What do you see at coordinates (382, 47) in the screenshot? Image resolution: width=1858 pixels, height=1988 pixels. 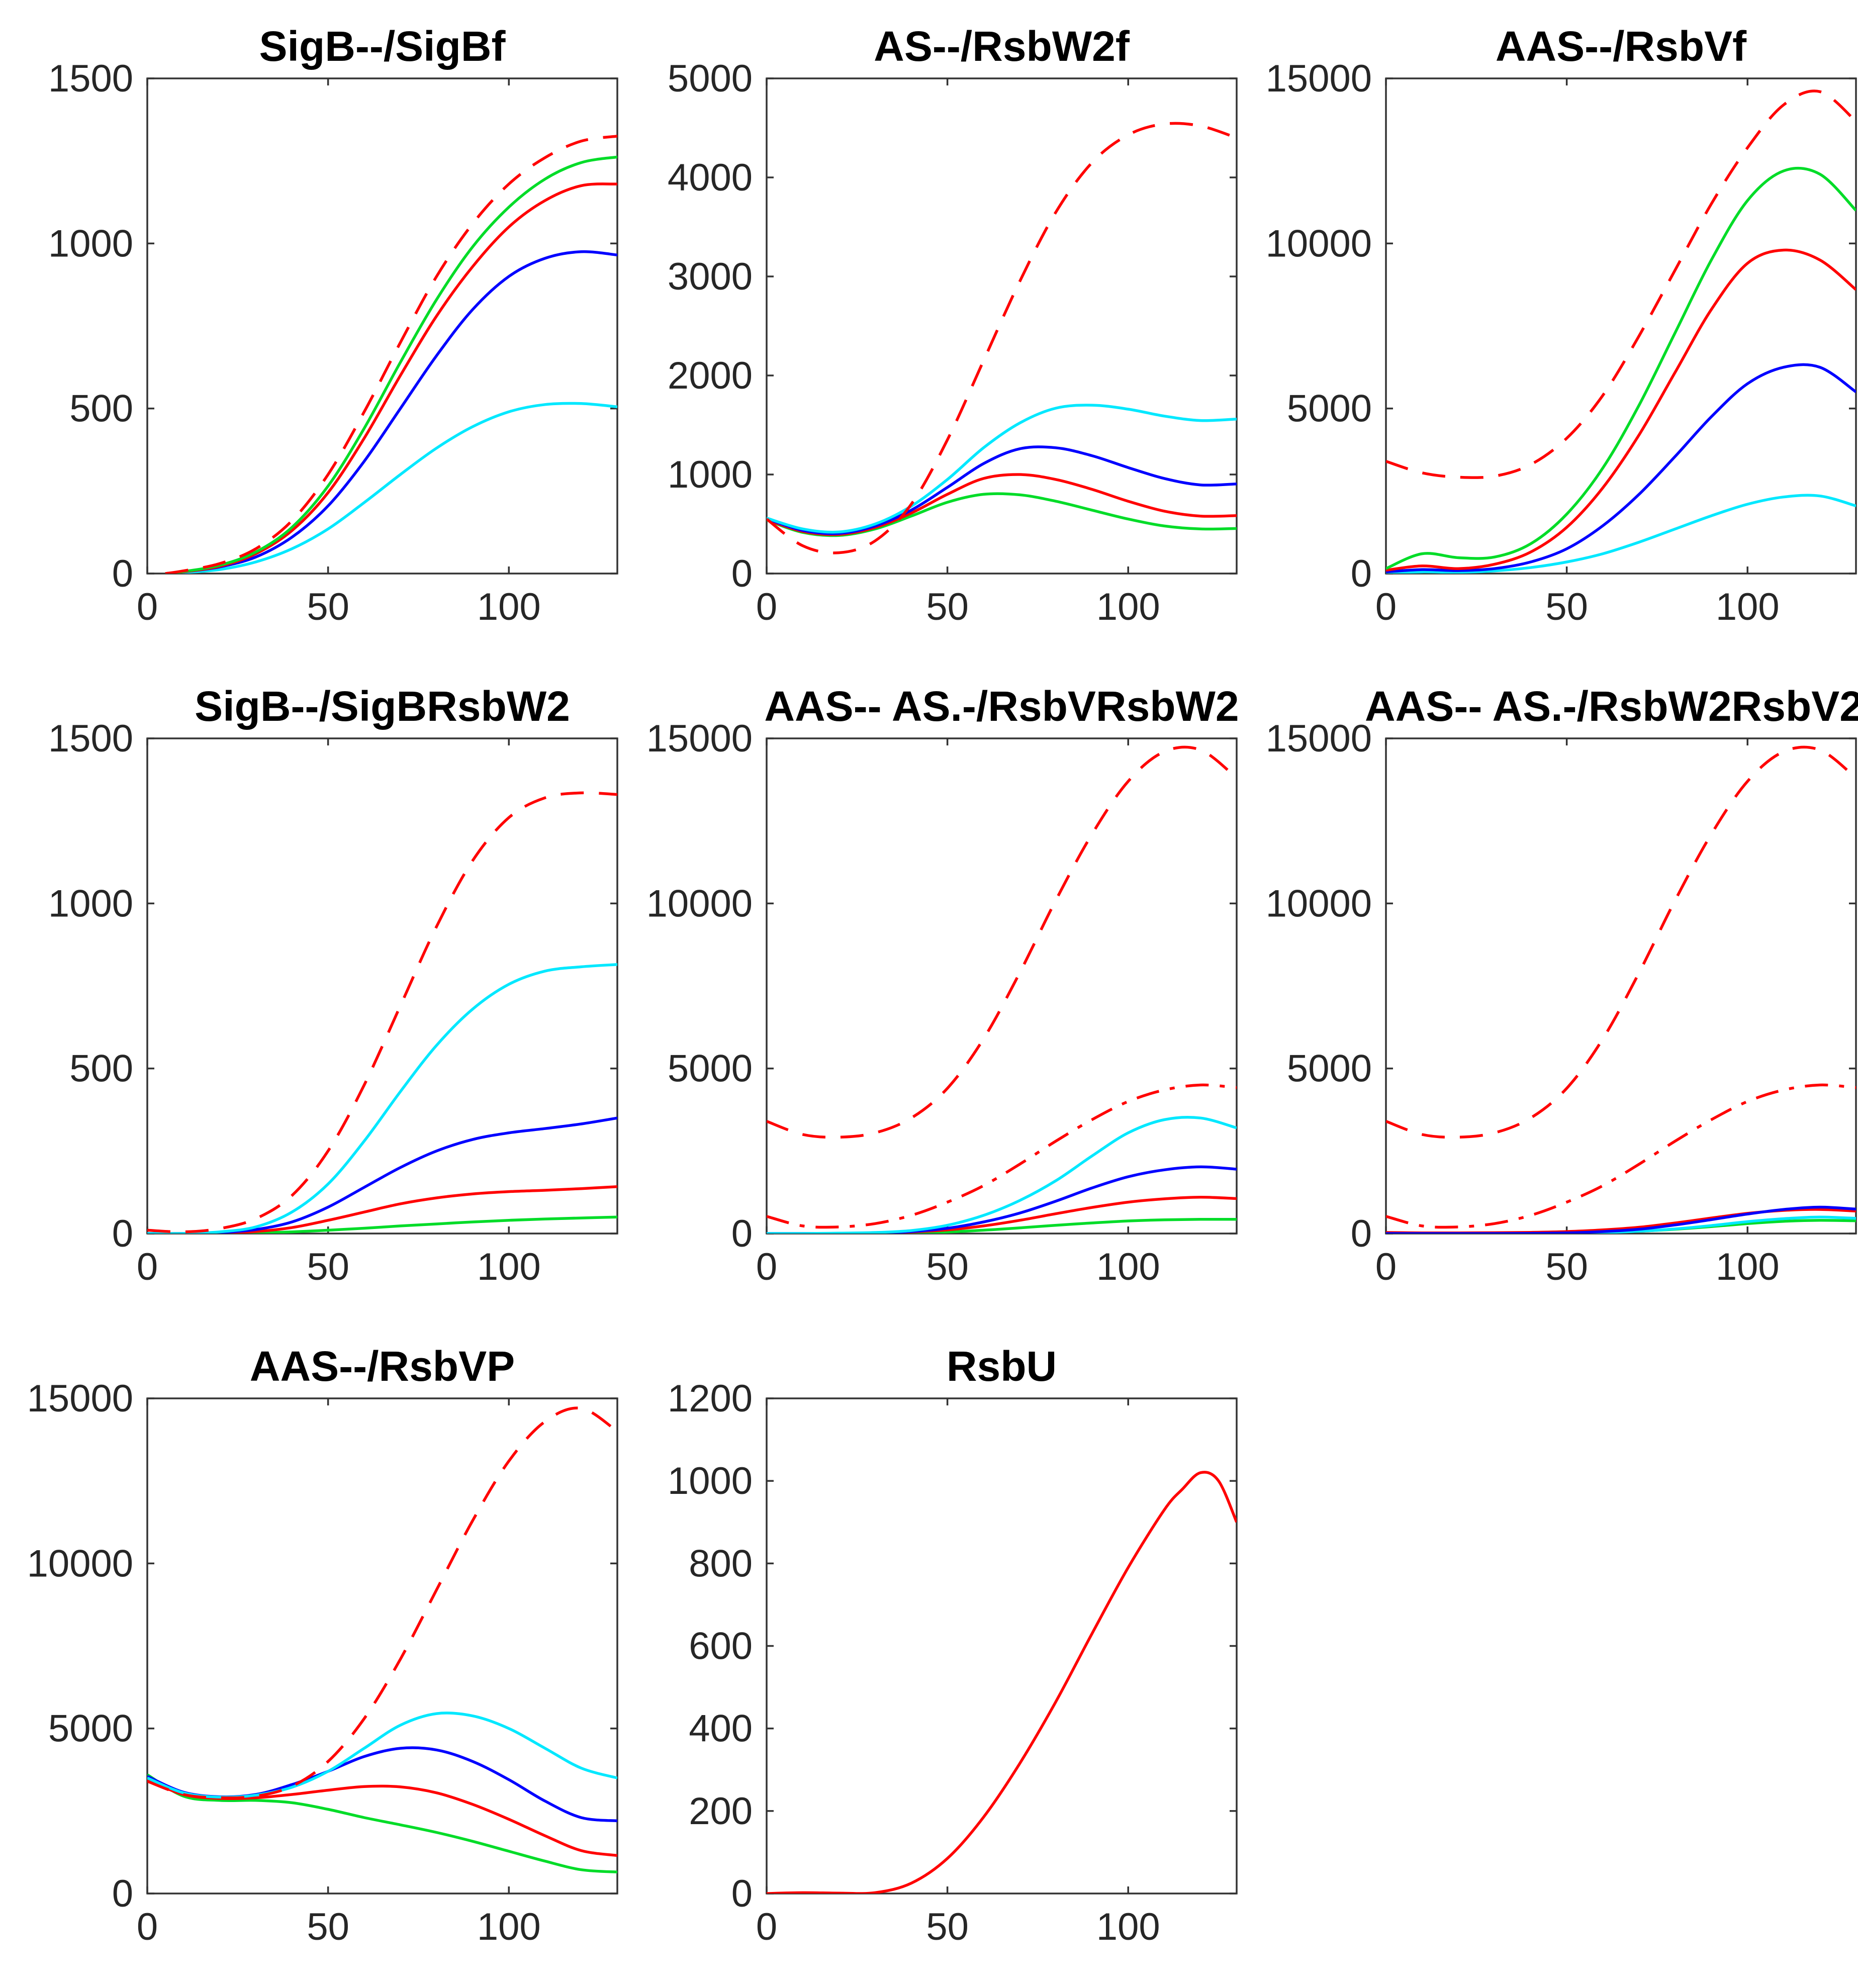 I see `chart-title: SigB--/SigBf` at bounding box center [382, 47].